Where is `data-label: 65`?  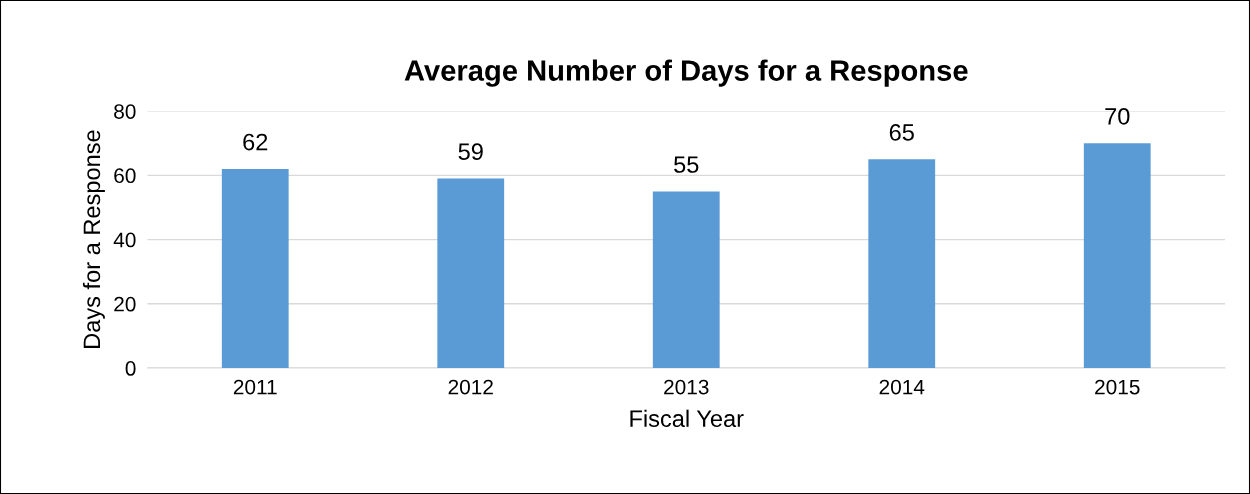
data-label: 65 is located at coordinates (901, 132).